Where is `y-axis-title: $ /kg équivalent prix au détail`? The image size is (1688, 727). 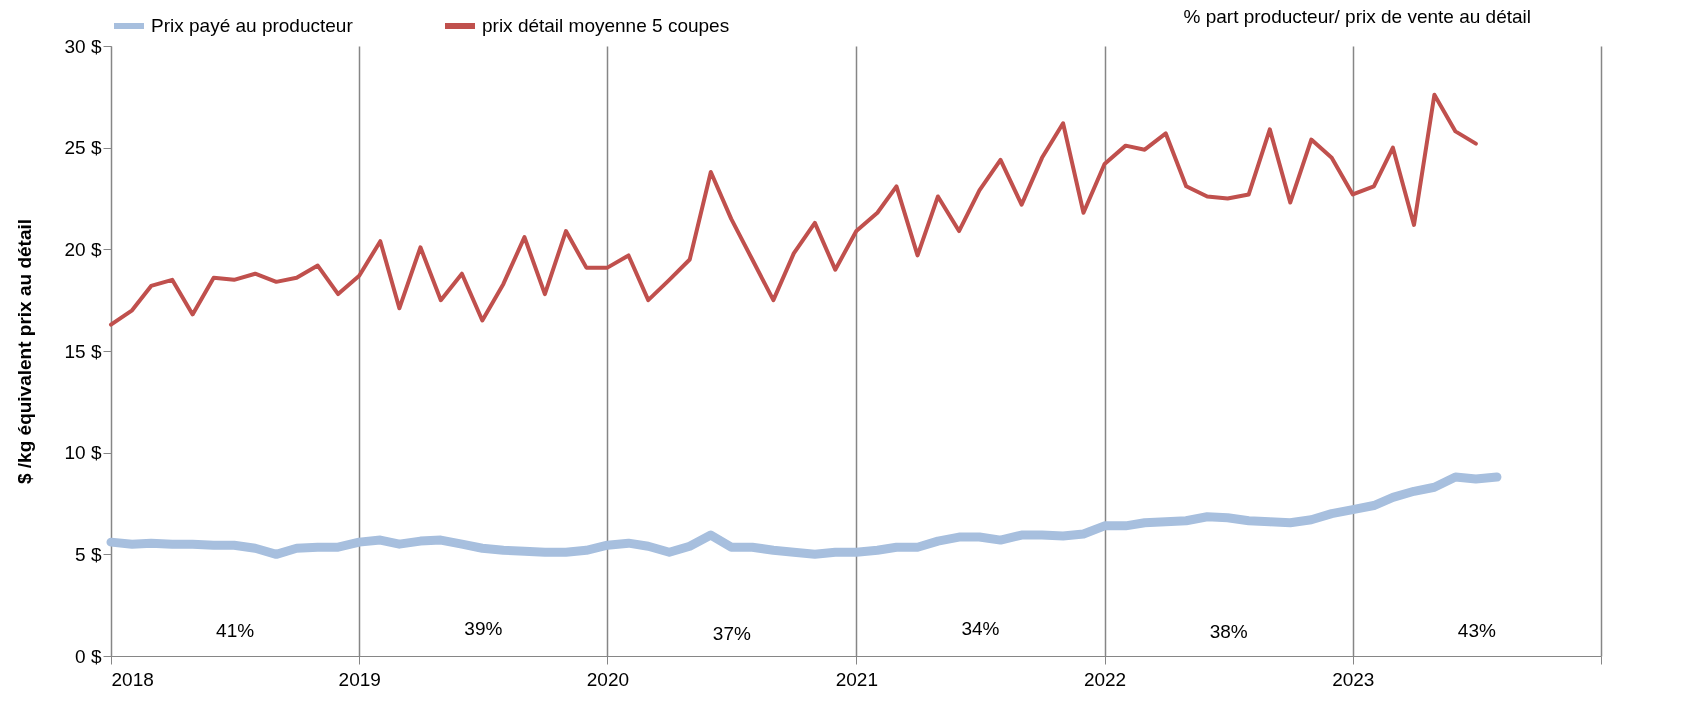
y-axis-title: $ /kg équivalent prix au détail is located at coordinates (24, 351).